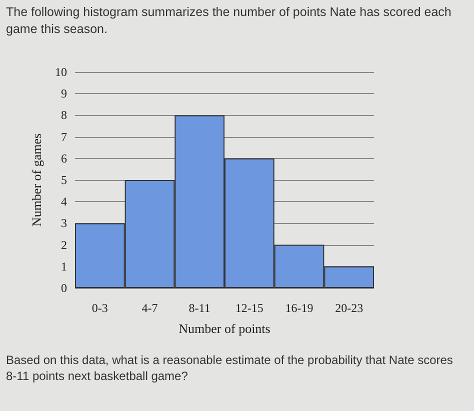  I want to click on y-tick-label: 7, so click(64, 137).